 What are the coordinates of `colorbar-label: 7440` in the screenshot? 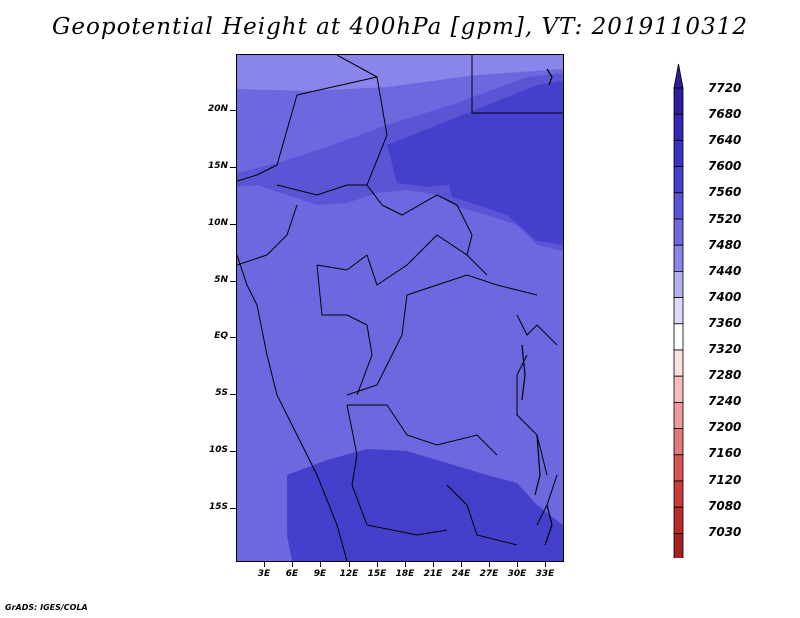 It's located at (725, 270).